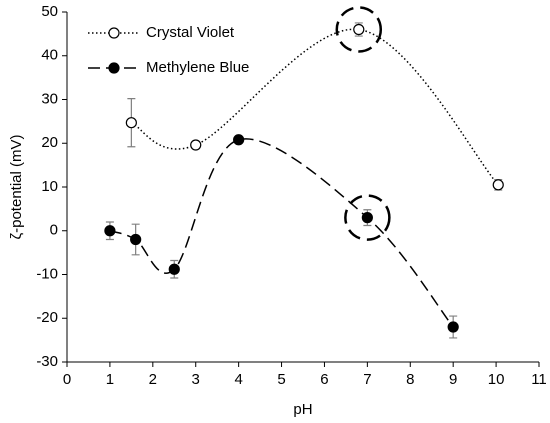  I want to click on y-tick-label: 50, so click(49, 11).